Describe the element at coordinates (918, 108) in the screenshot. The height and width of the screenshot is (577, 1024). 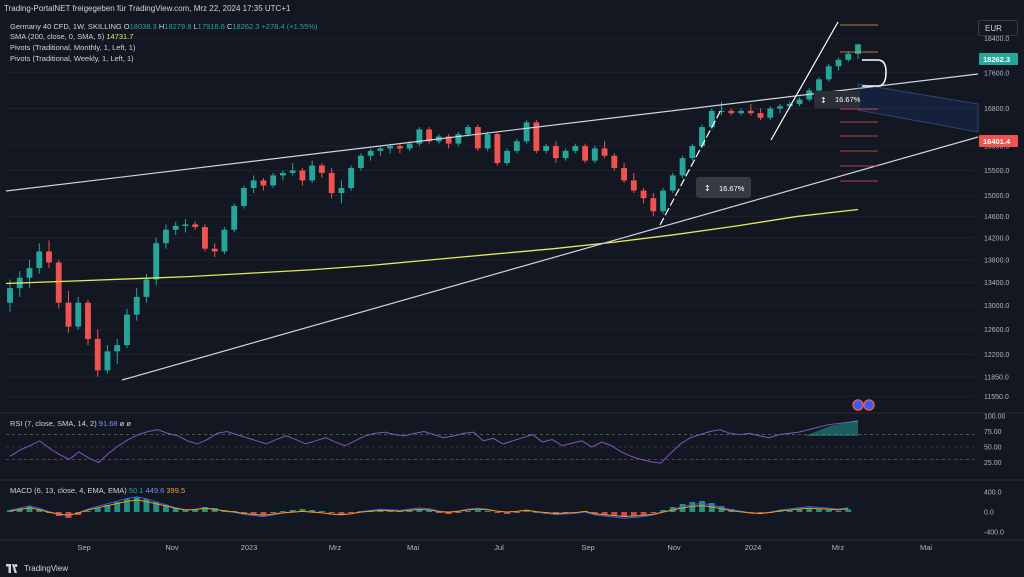
I see `projection-band` at that location.